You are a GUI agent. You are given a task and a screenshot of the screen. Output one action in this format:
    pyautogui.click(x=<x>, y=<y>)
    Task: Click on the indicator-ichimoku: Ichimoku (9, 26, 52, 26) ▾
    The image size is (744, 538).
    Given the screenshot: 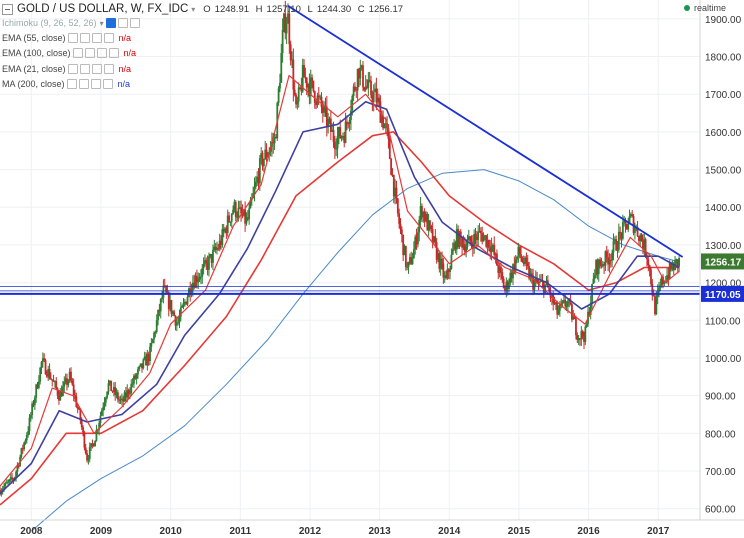 What is the action you would take?
    pyautogui.click(x=71, y=23)
    